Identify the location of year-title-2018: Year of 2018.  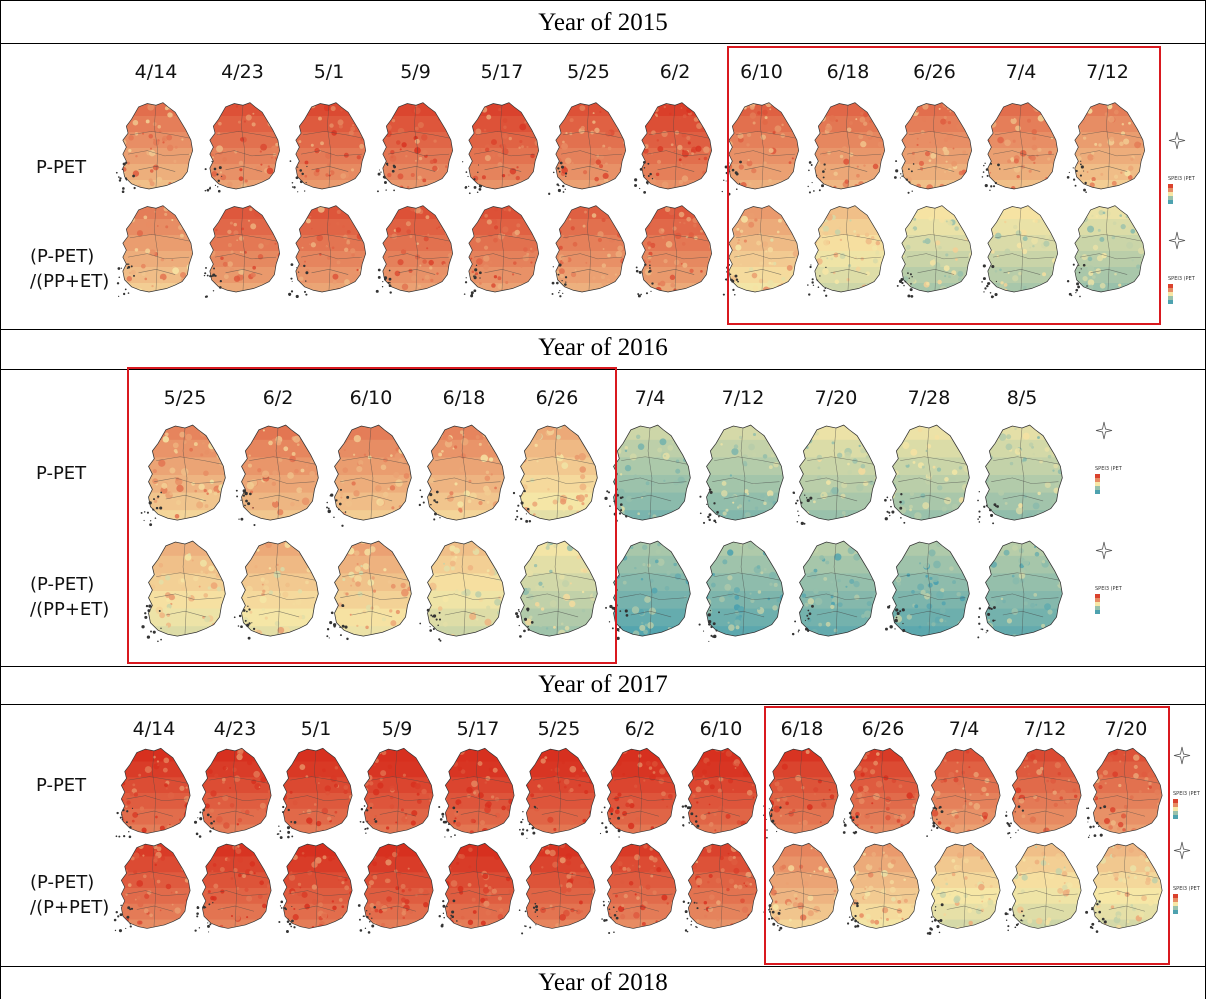
(603, 982).